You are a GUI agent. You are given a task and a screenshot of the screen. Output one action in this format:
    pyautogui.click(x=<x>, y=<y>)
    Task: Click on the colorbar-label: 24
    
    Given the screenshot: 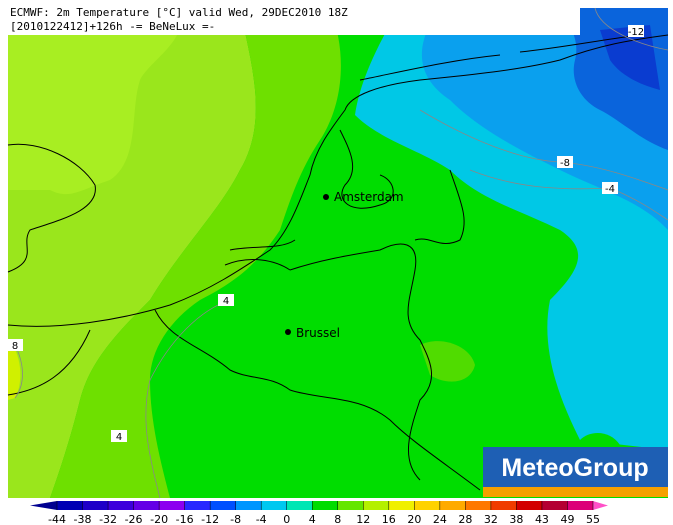 What is the action you would take?
    pyautogui.click(x=440, y=519)
    